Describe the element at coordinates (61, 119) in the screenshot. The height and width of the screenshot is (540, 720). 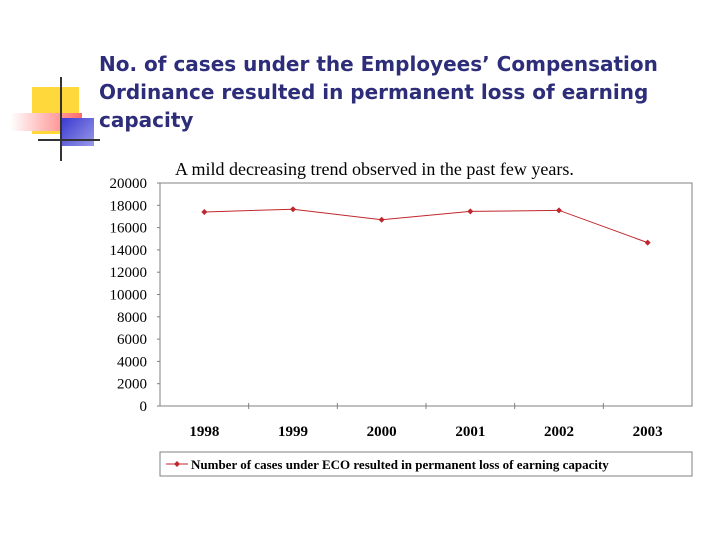
I see `deco-vertical-line` at that location.